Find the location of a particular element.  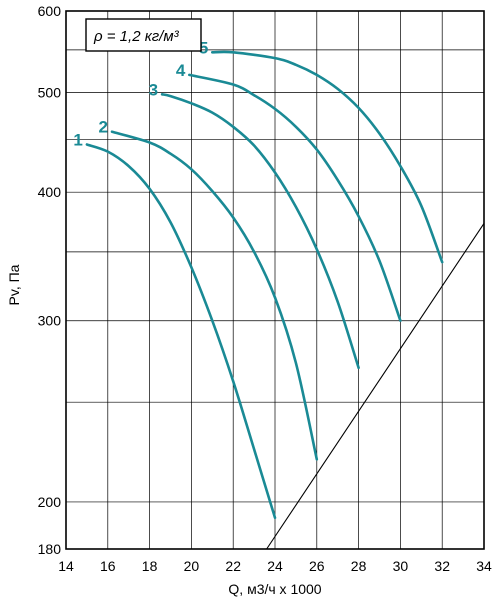

x-tick-label: 28 is located at coordinates (359, 566).